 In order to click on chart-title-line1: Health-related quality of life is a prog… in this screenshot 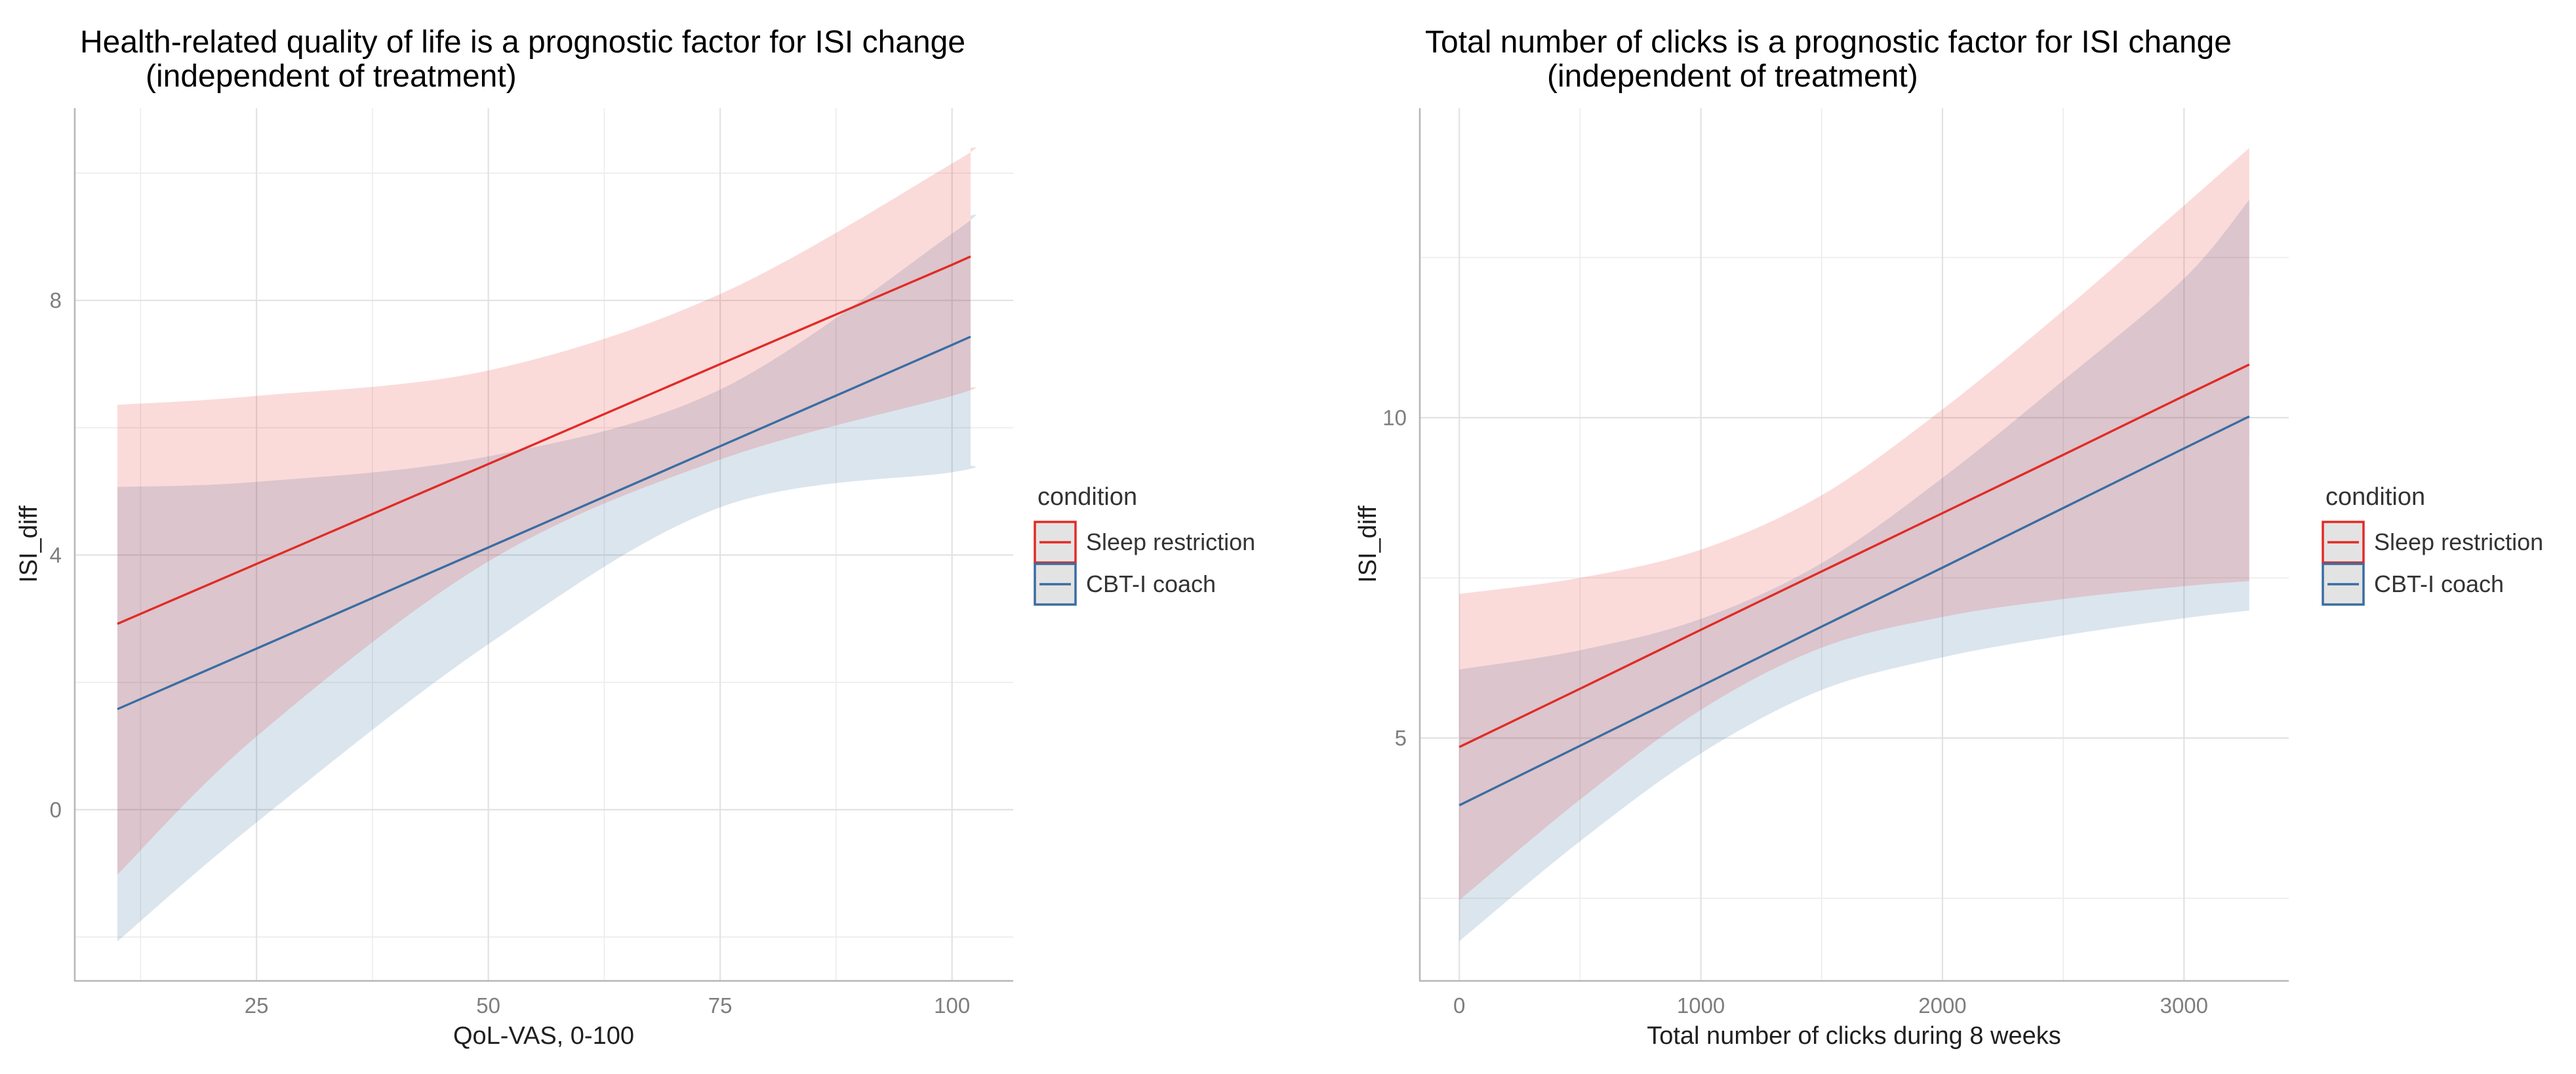, I will do `click(522, 42)`.